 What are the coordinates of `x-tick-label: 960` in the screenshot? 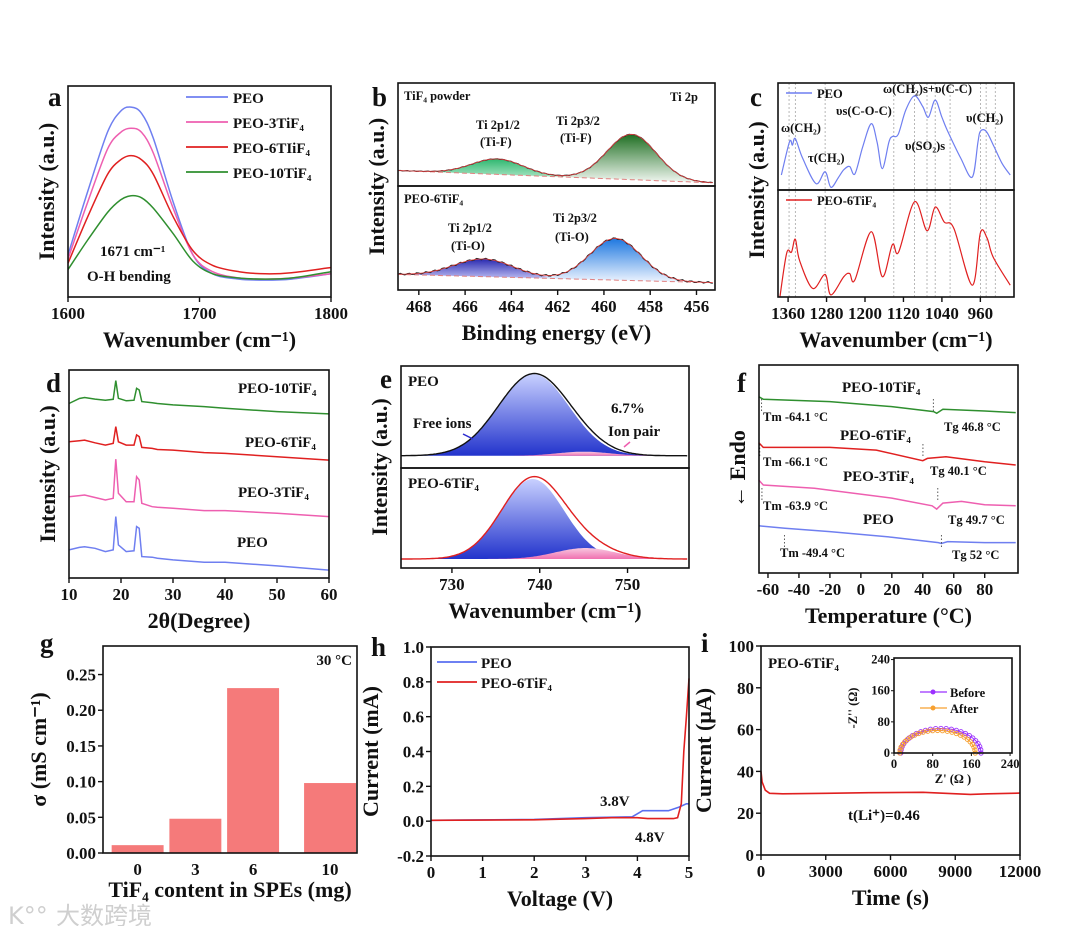 It's located at (981, 313).